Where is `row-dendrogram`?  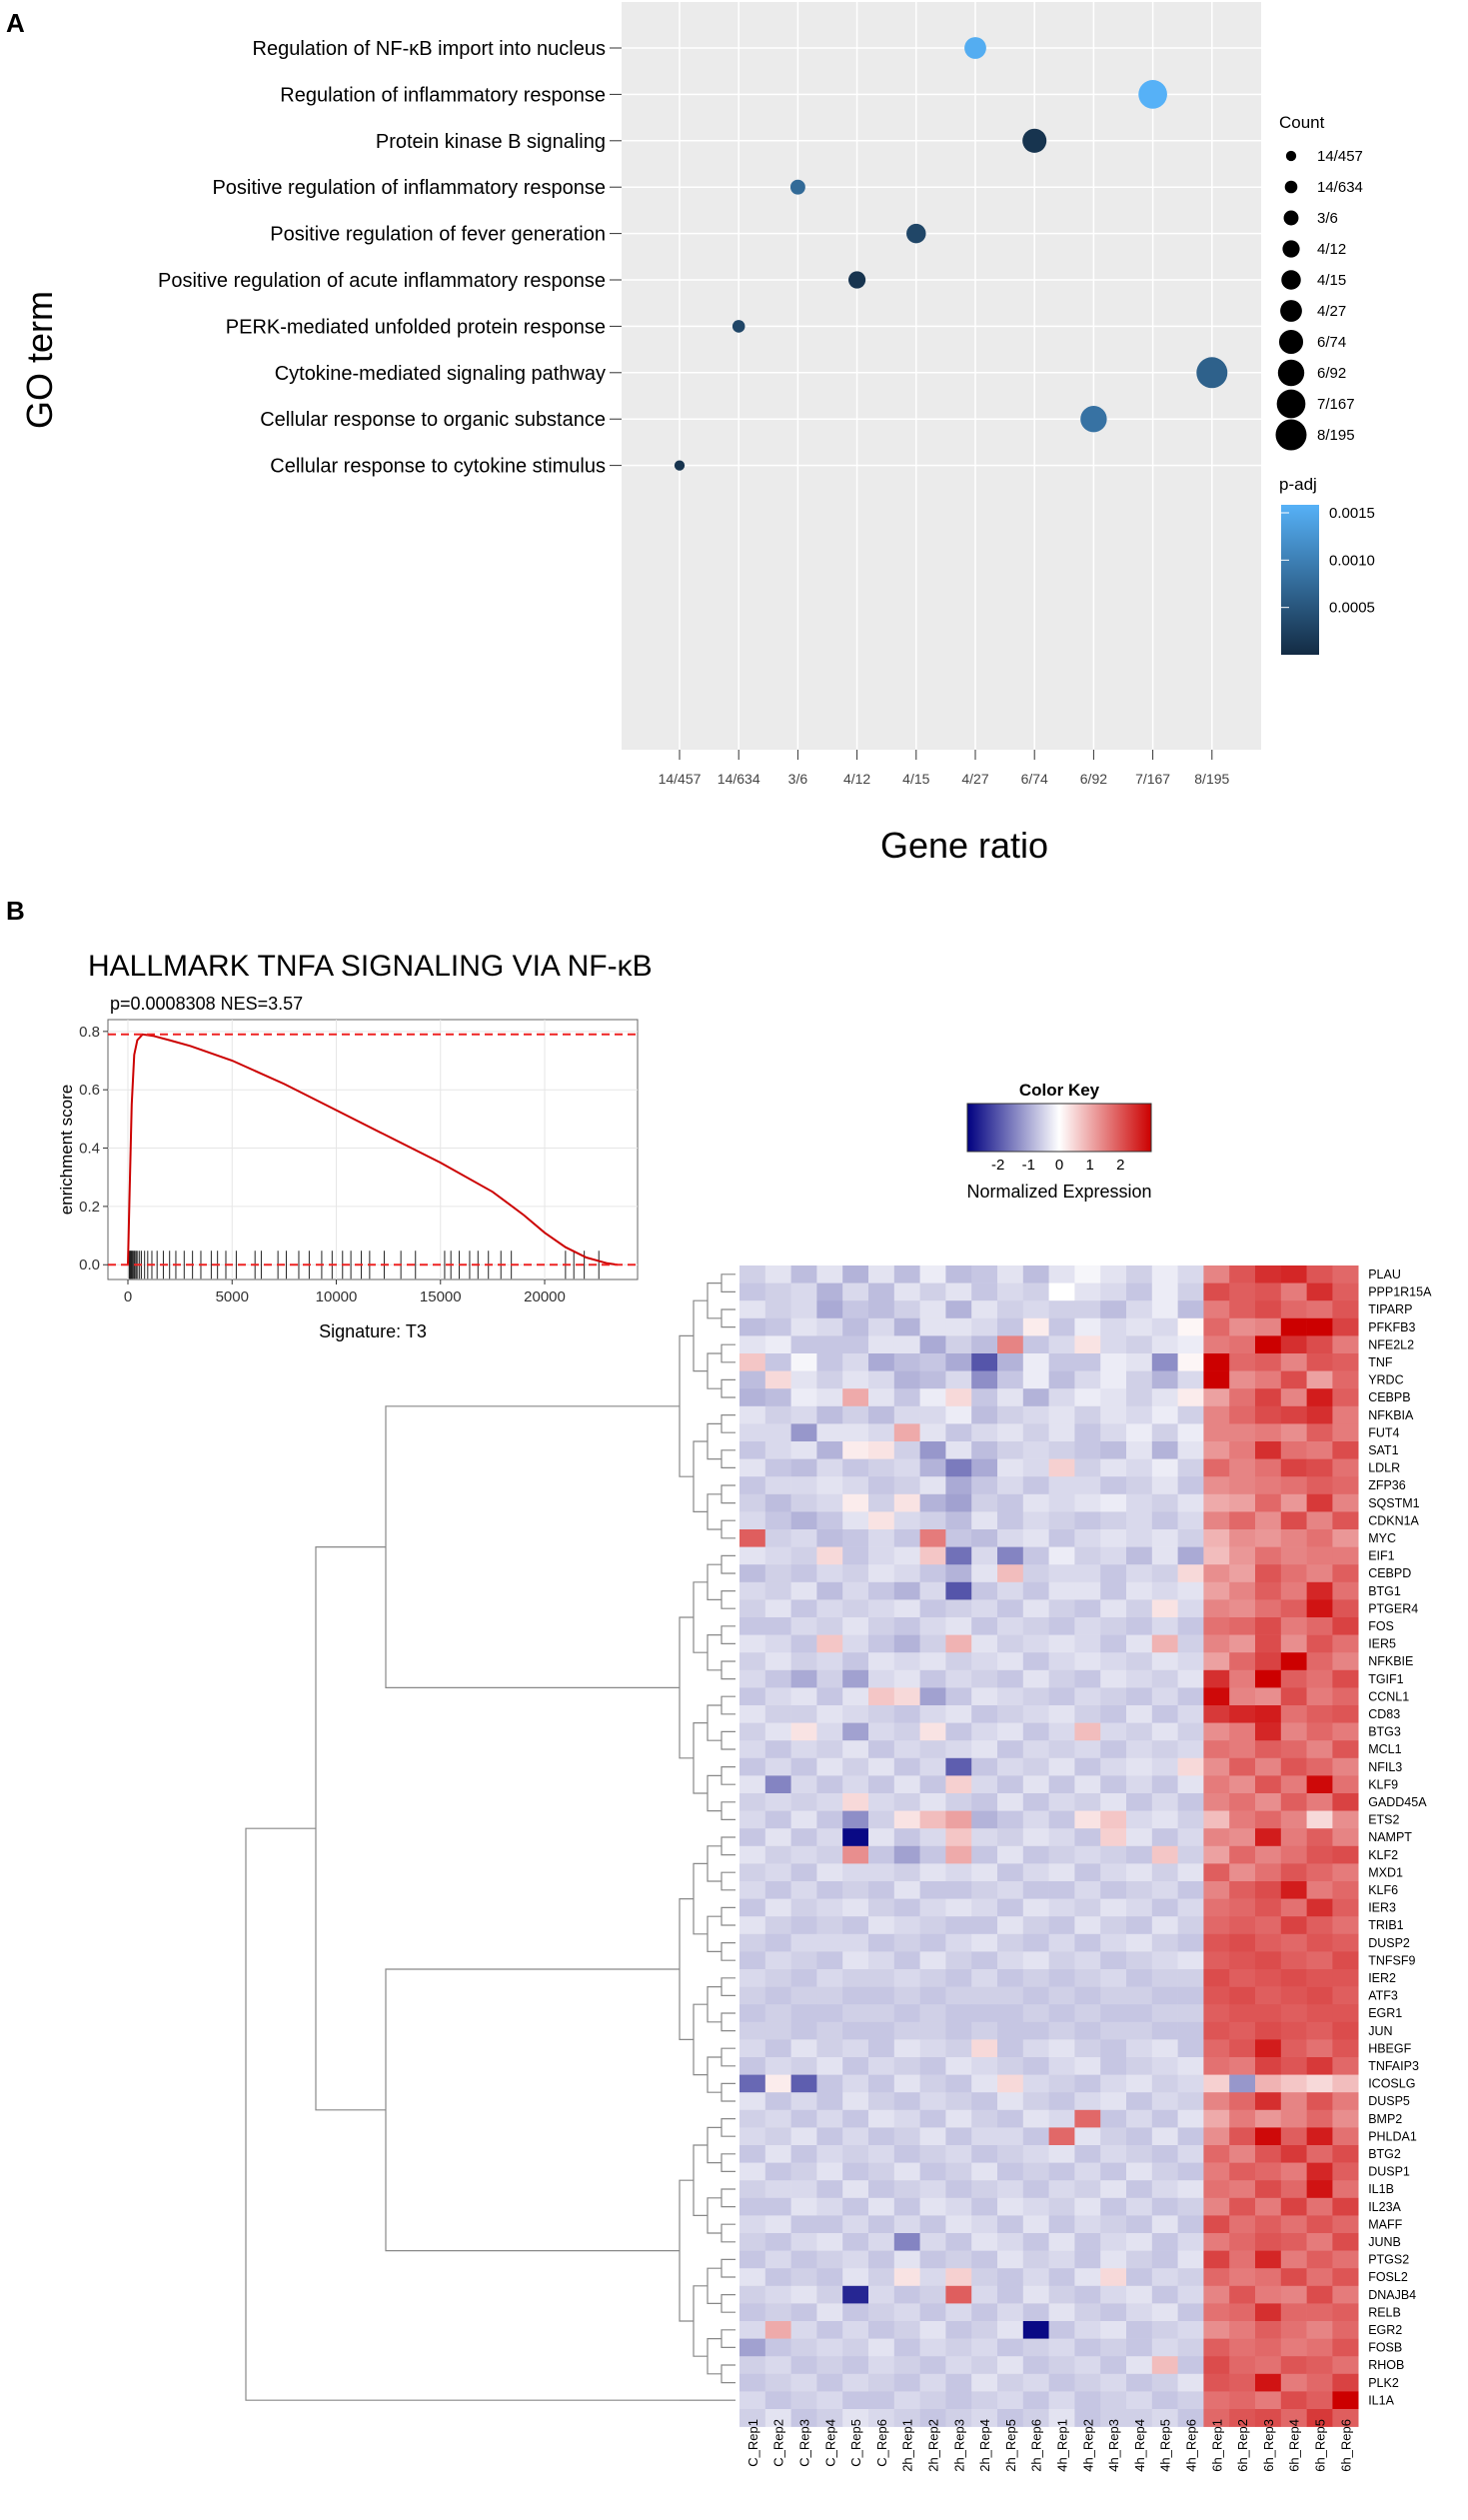 row-dendrogram is located at coordinates (490, 1837).